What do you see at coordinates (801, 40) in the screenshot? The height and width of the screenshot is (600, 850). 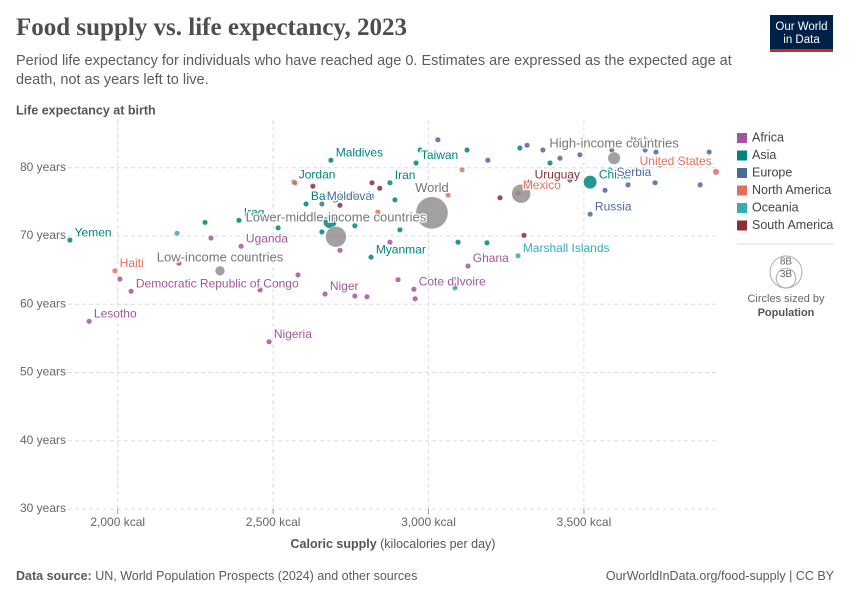 I see `logo-text: in Data` at bounding box center [801, 40].